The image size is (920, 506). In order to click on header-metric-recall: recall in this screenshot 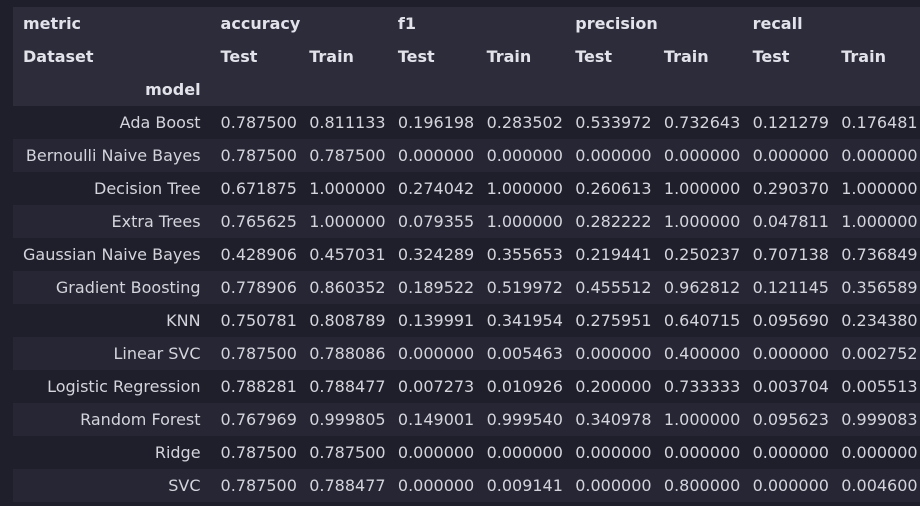, I will do `click(777, 23)`.